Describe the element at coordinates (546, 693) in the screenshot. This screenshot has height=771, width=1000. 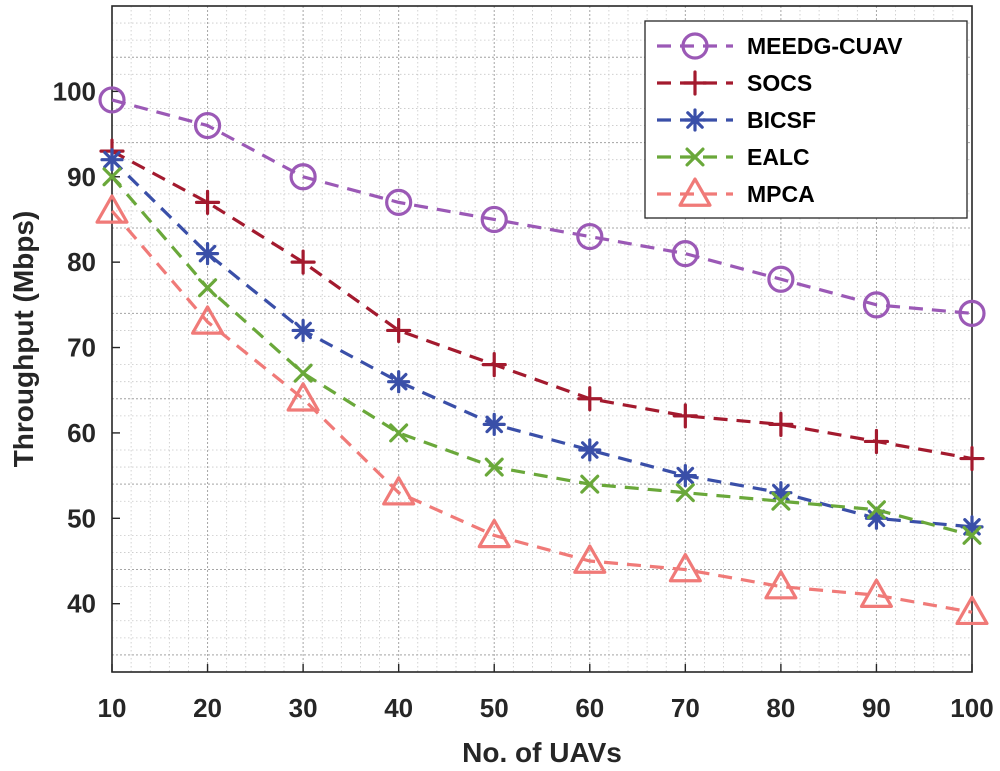
I see `x-axis-ticks: 10 20 30 40 50 60 70 80 90 100` at that location.